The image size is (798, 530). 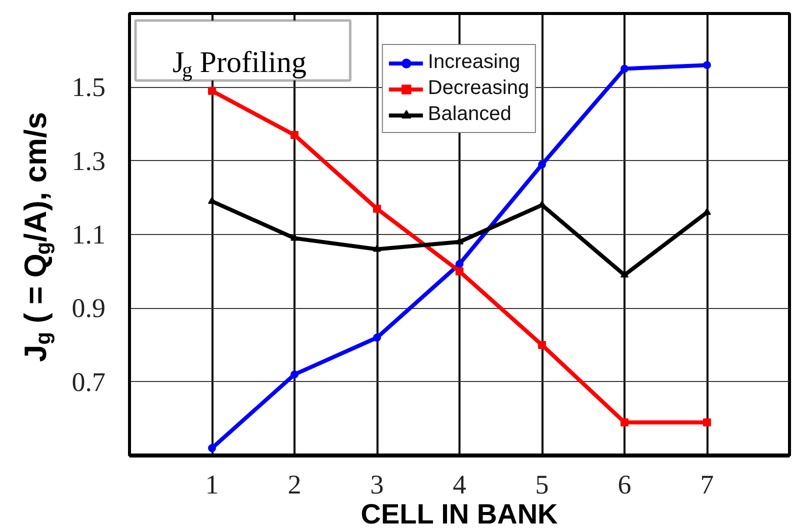 What do you see at coordinates (542, 485) in the screenshot?
I see `x-tick-label: 5` at bounding box center [542, 485].